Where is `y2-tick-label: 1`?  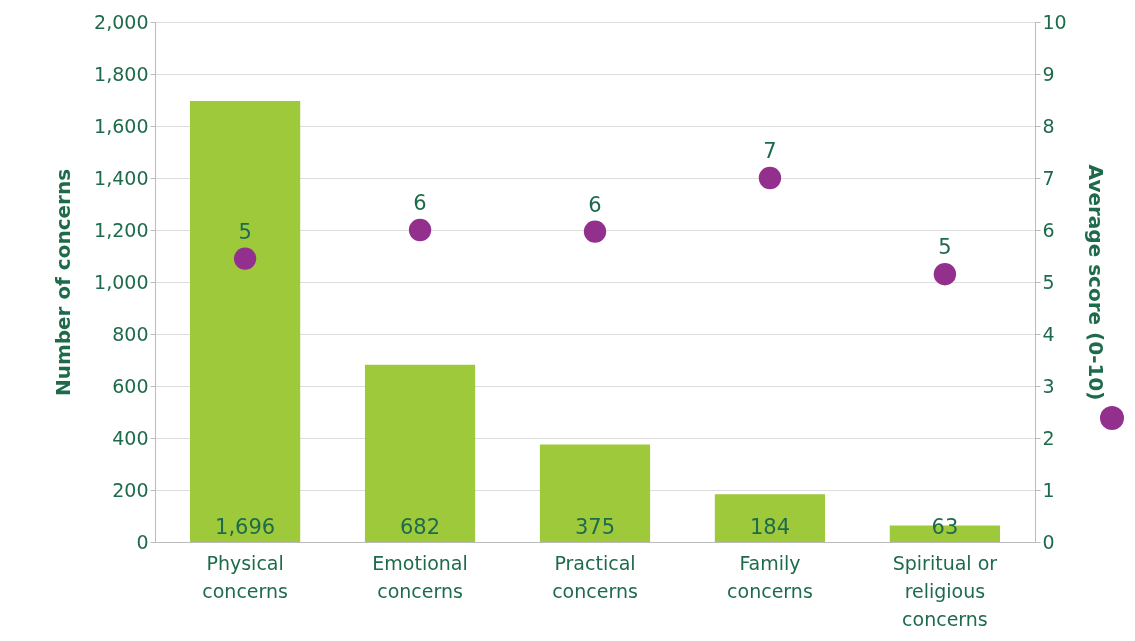
y2-tick-label: 1 is located at coordinates (1048, 489).